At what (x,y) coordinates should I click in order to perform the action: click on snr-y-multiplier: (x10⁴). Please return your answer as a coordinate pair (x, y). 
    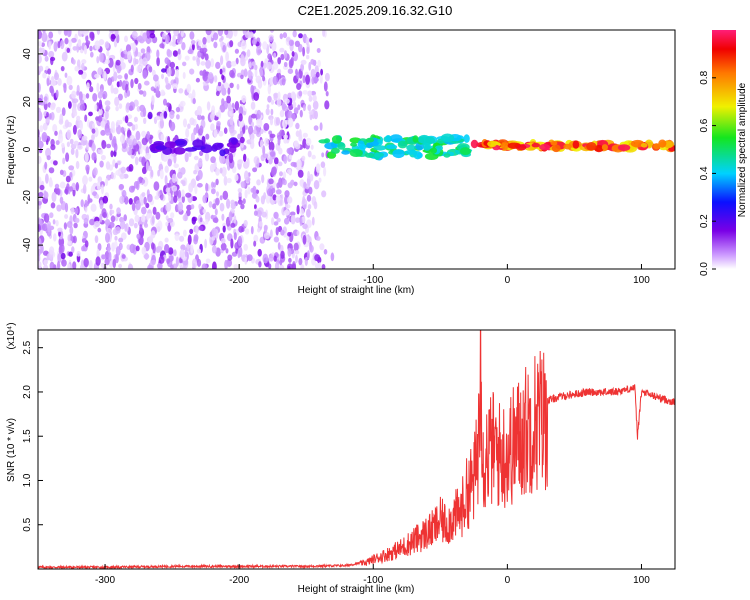
    Looking at the image, I should click on (11, 335).